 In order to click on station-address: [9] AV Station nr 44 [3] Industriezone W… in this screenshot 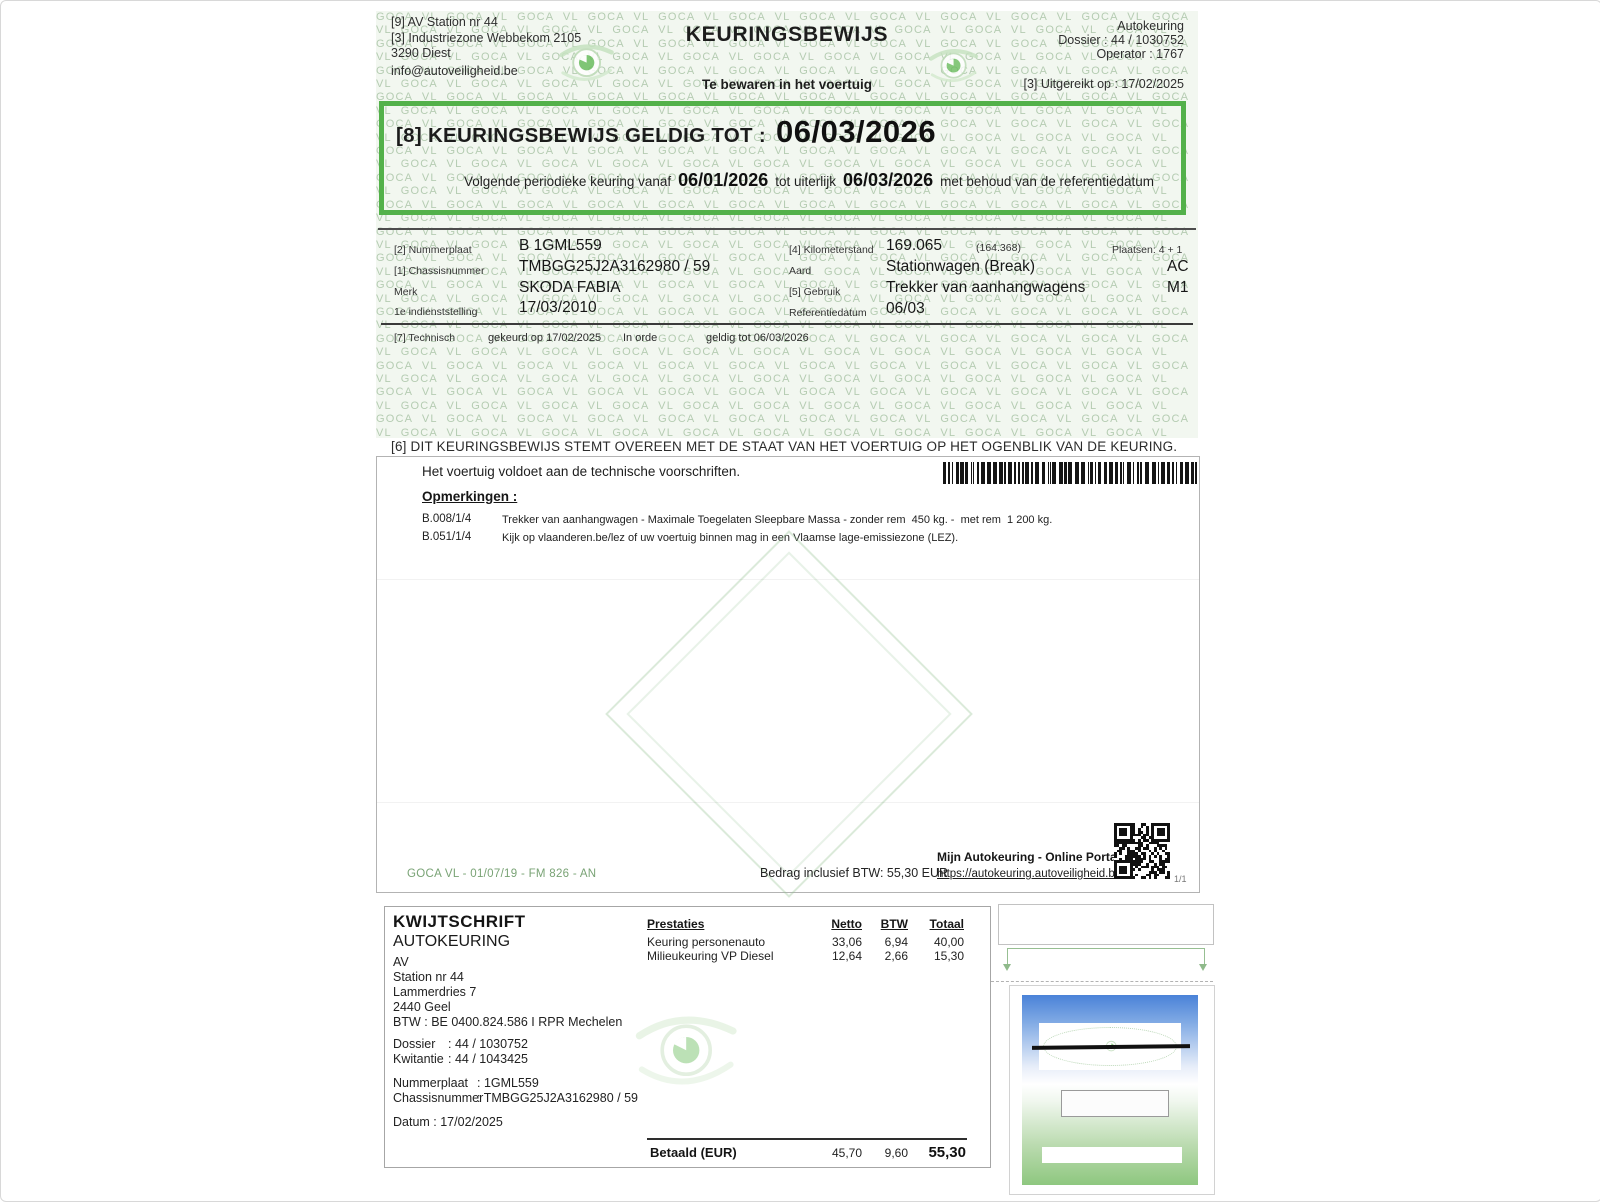, I will do `click(486, 47)`.